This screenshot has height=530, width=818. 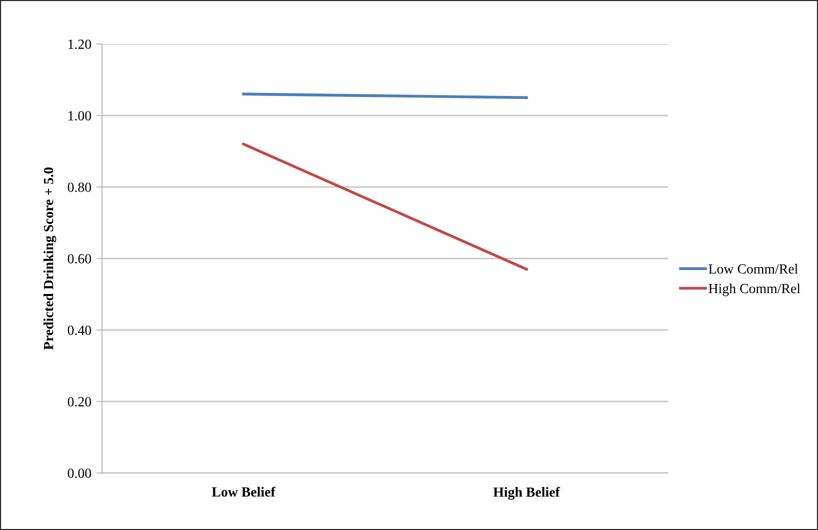 What do you see at coordinates (49, 259) in the screenshot?
I see `y-axis-title: Predicted Drinking Score + 5.0` at bounding box center [49, 259].